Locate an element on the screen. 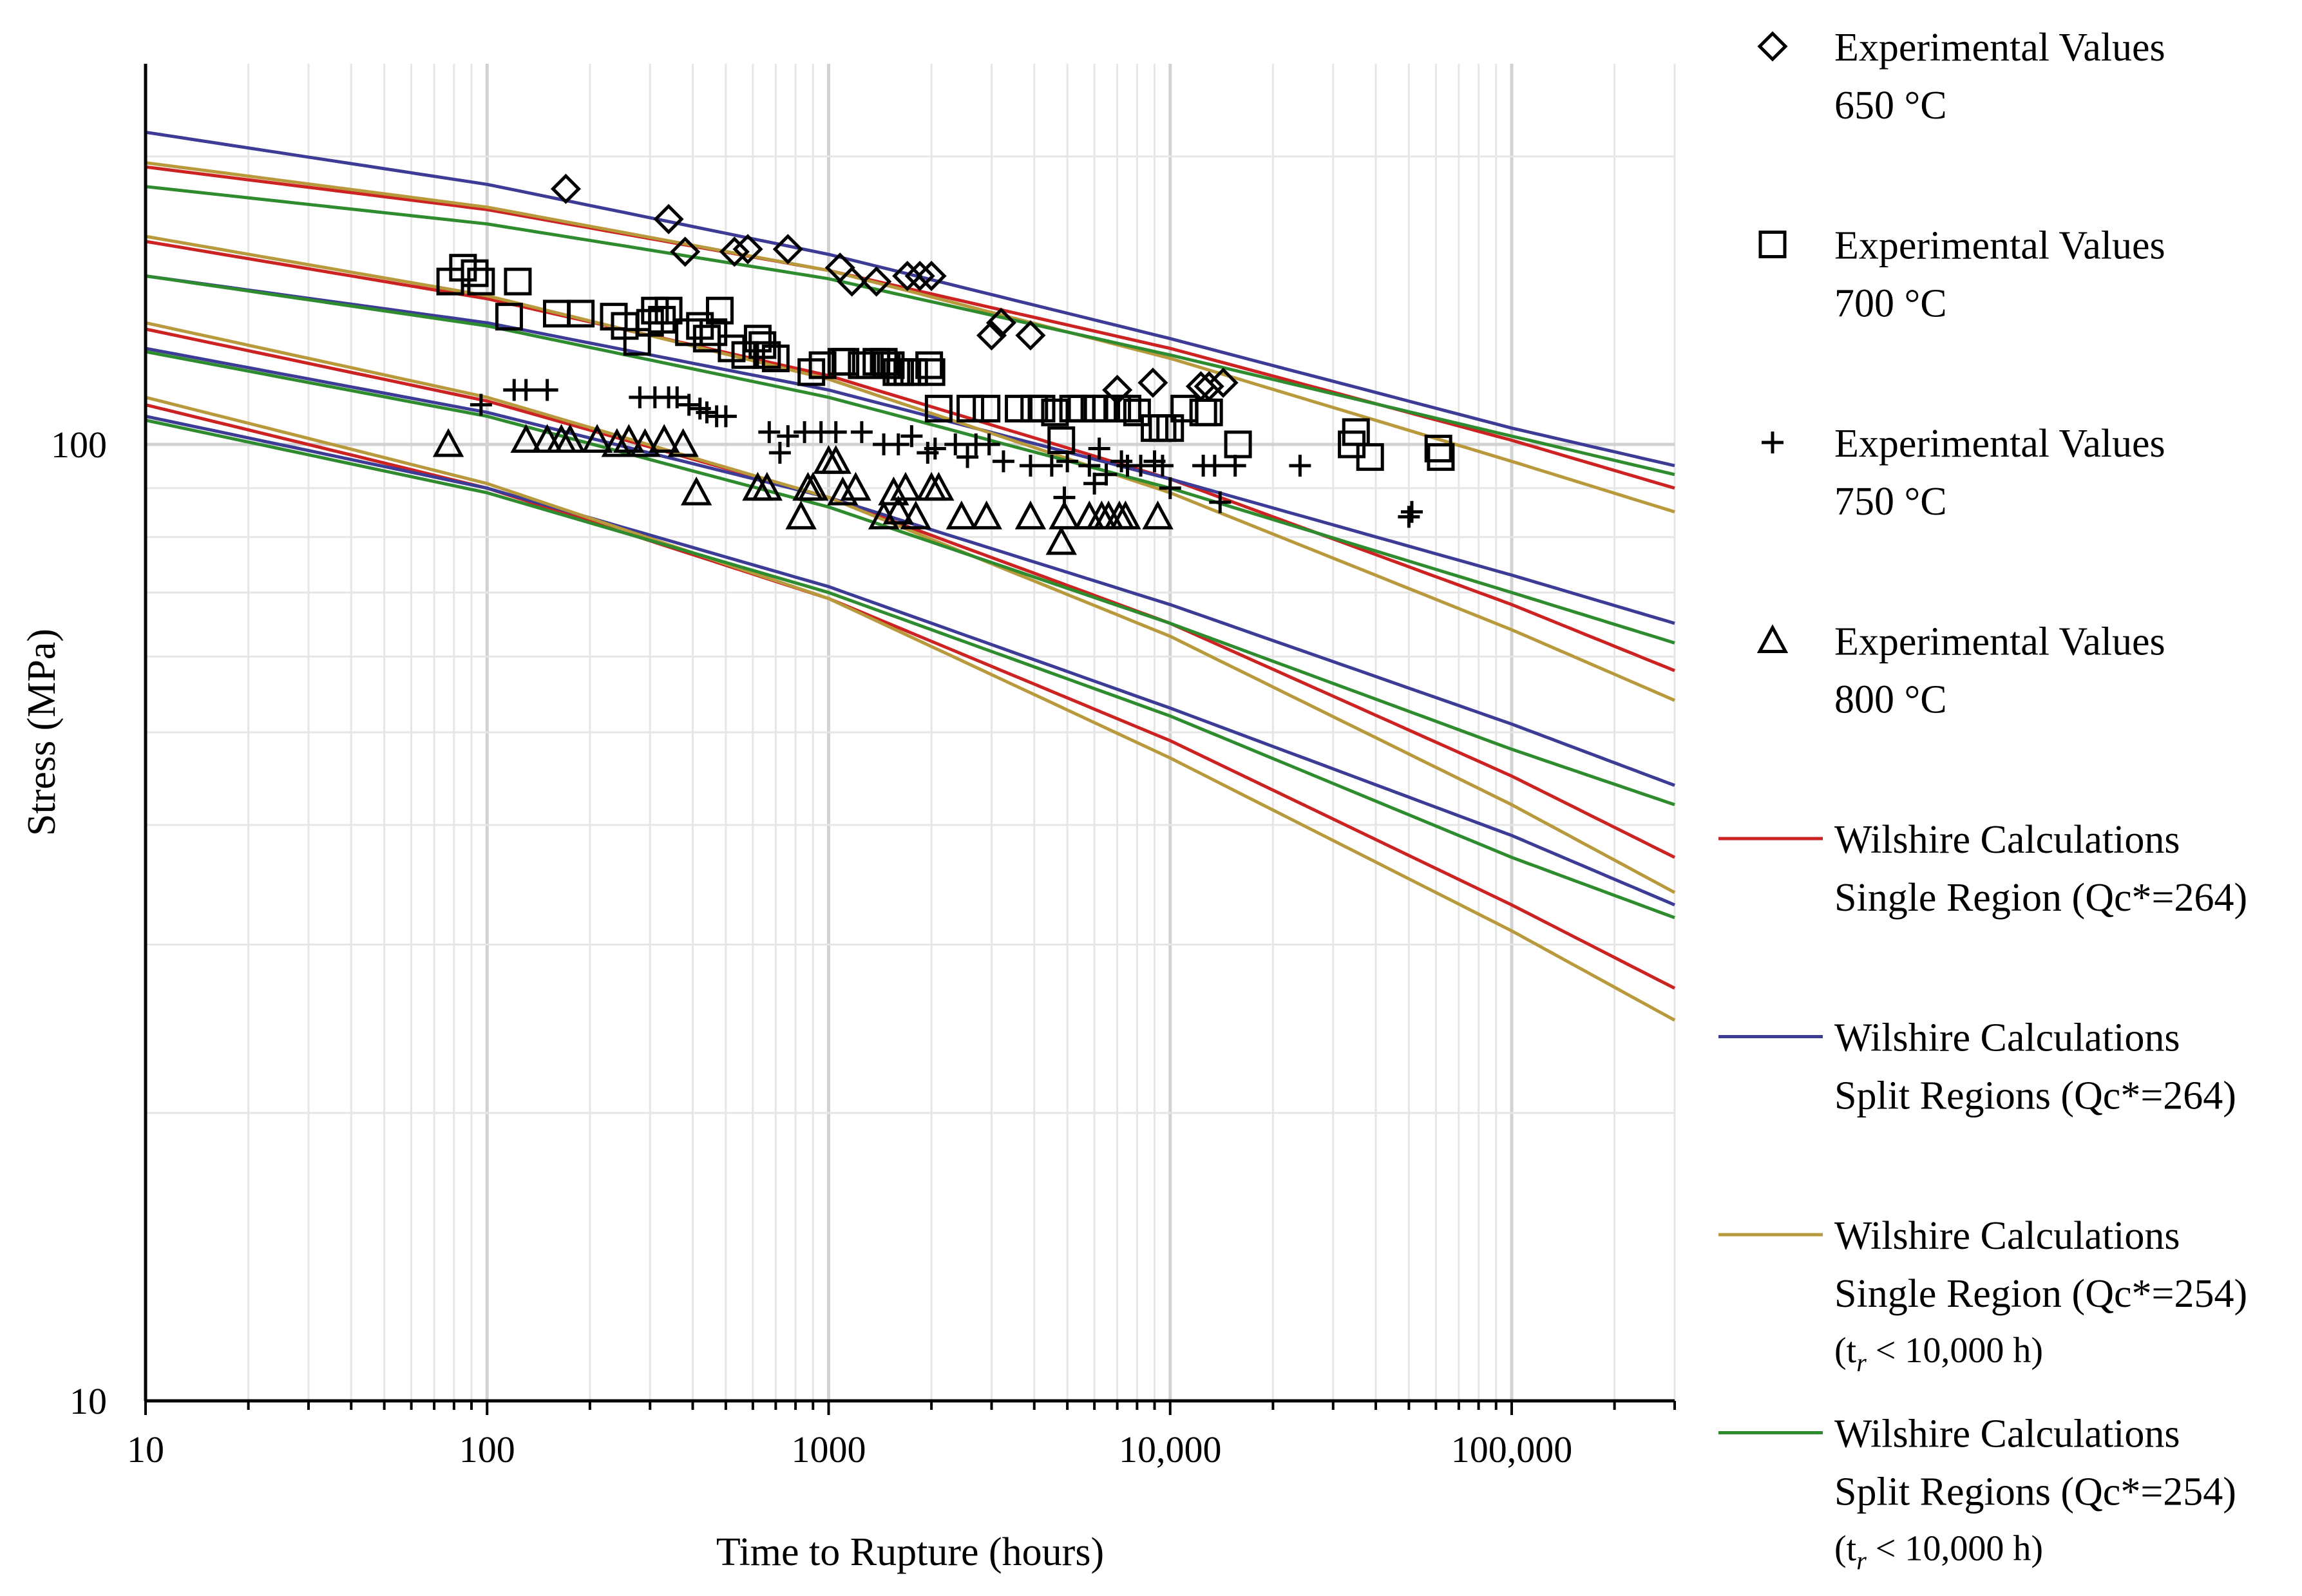  legend-label: 700 °C is located at coordinates (1890, 304).